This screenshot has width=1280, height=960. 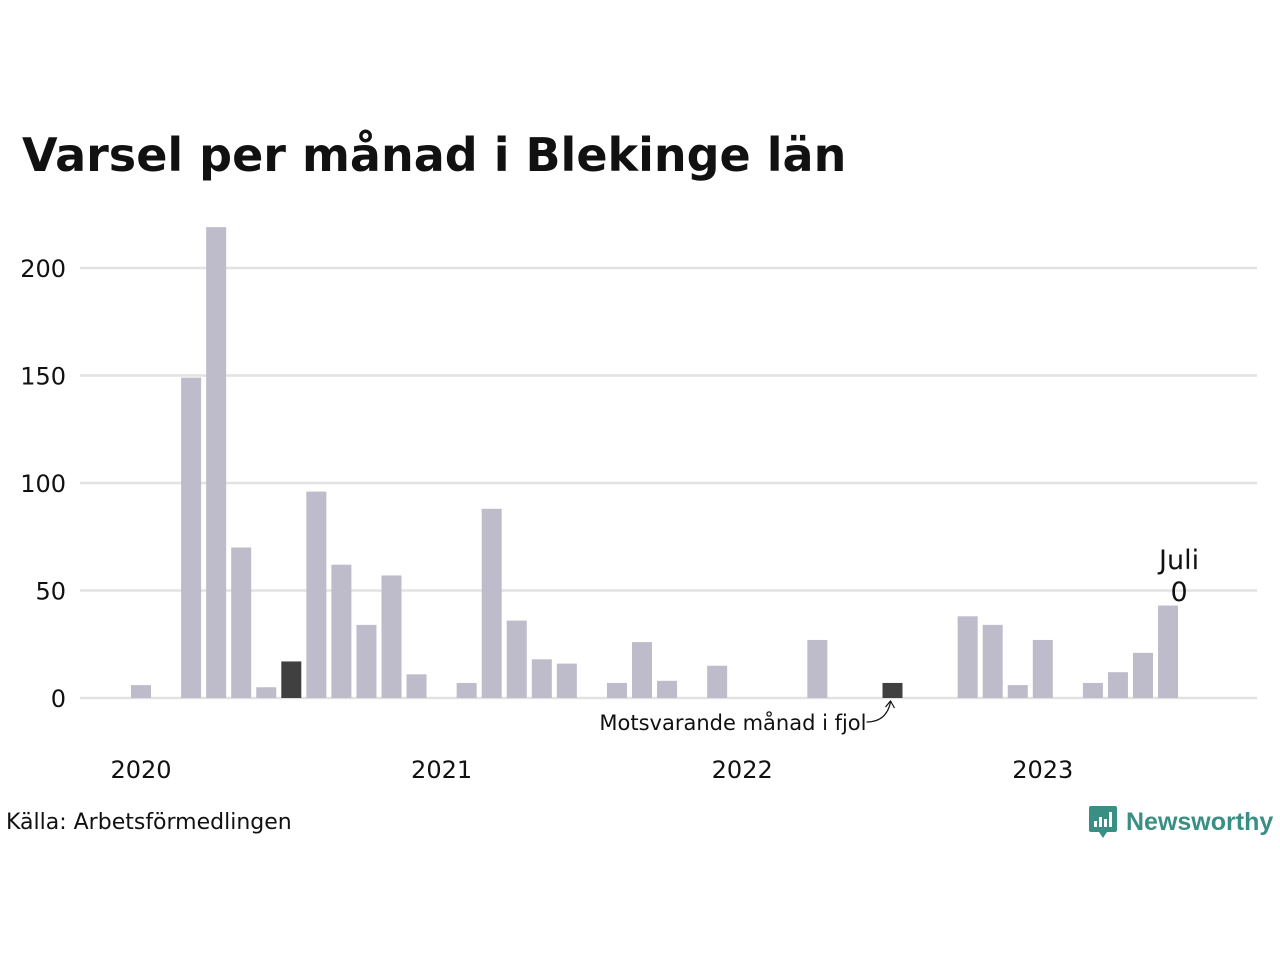 I want to click on y-tick-label: 50, so click(x=50, y=592).